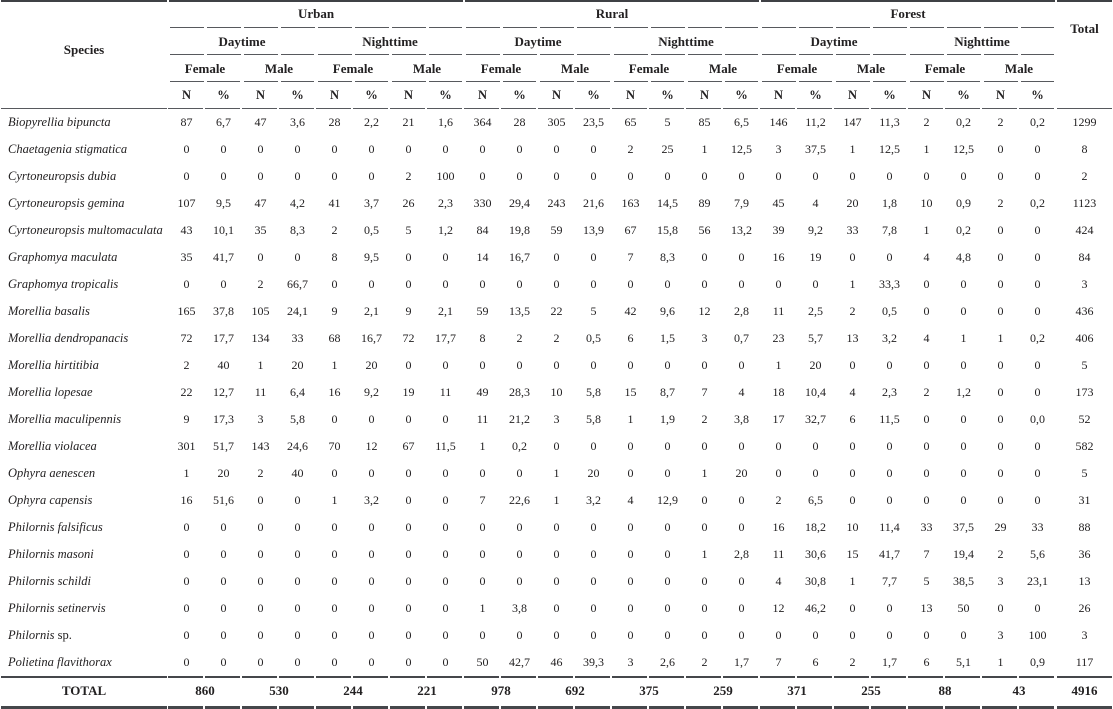 Image resolution: width=1113 pixels, height=709 pixels. What do you see at coordinates (575, 692) in the screenshot?
I see `group-total-value: 692` at bounding box center [575, 692].